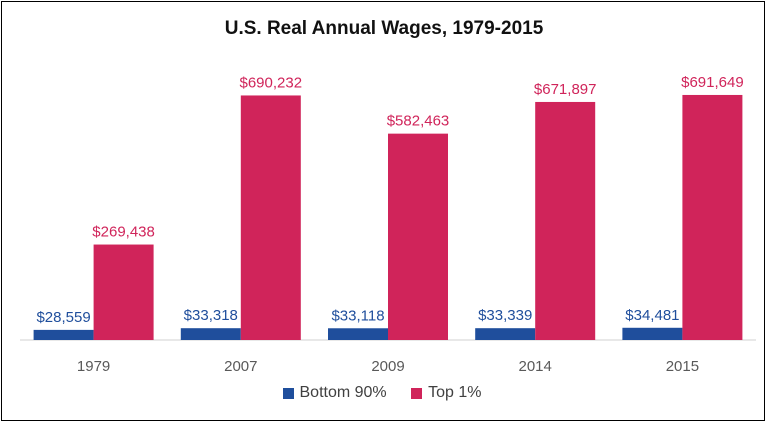 Image resolution: width=768 pixels, height=424 pixels. I want to click on bar-bottom-90-2009, so click(358, 334).